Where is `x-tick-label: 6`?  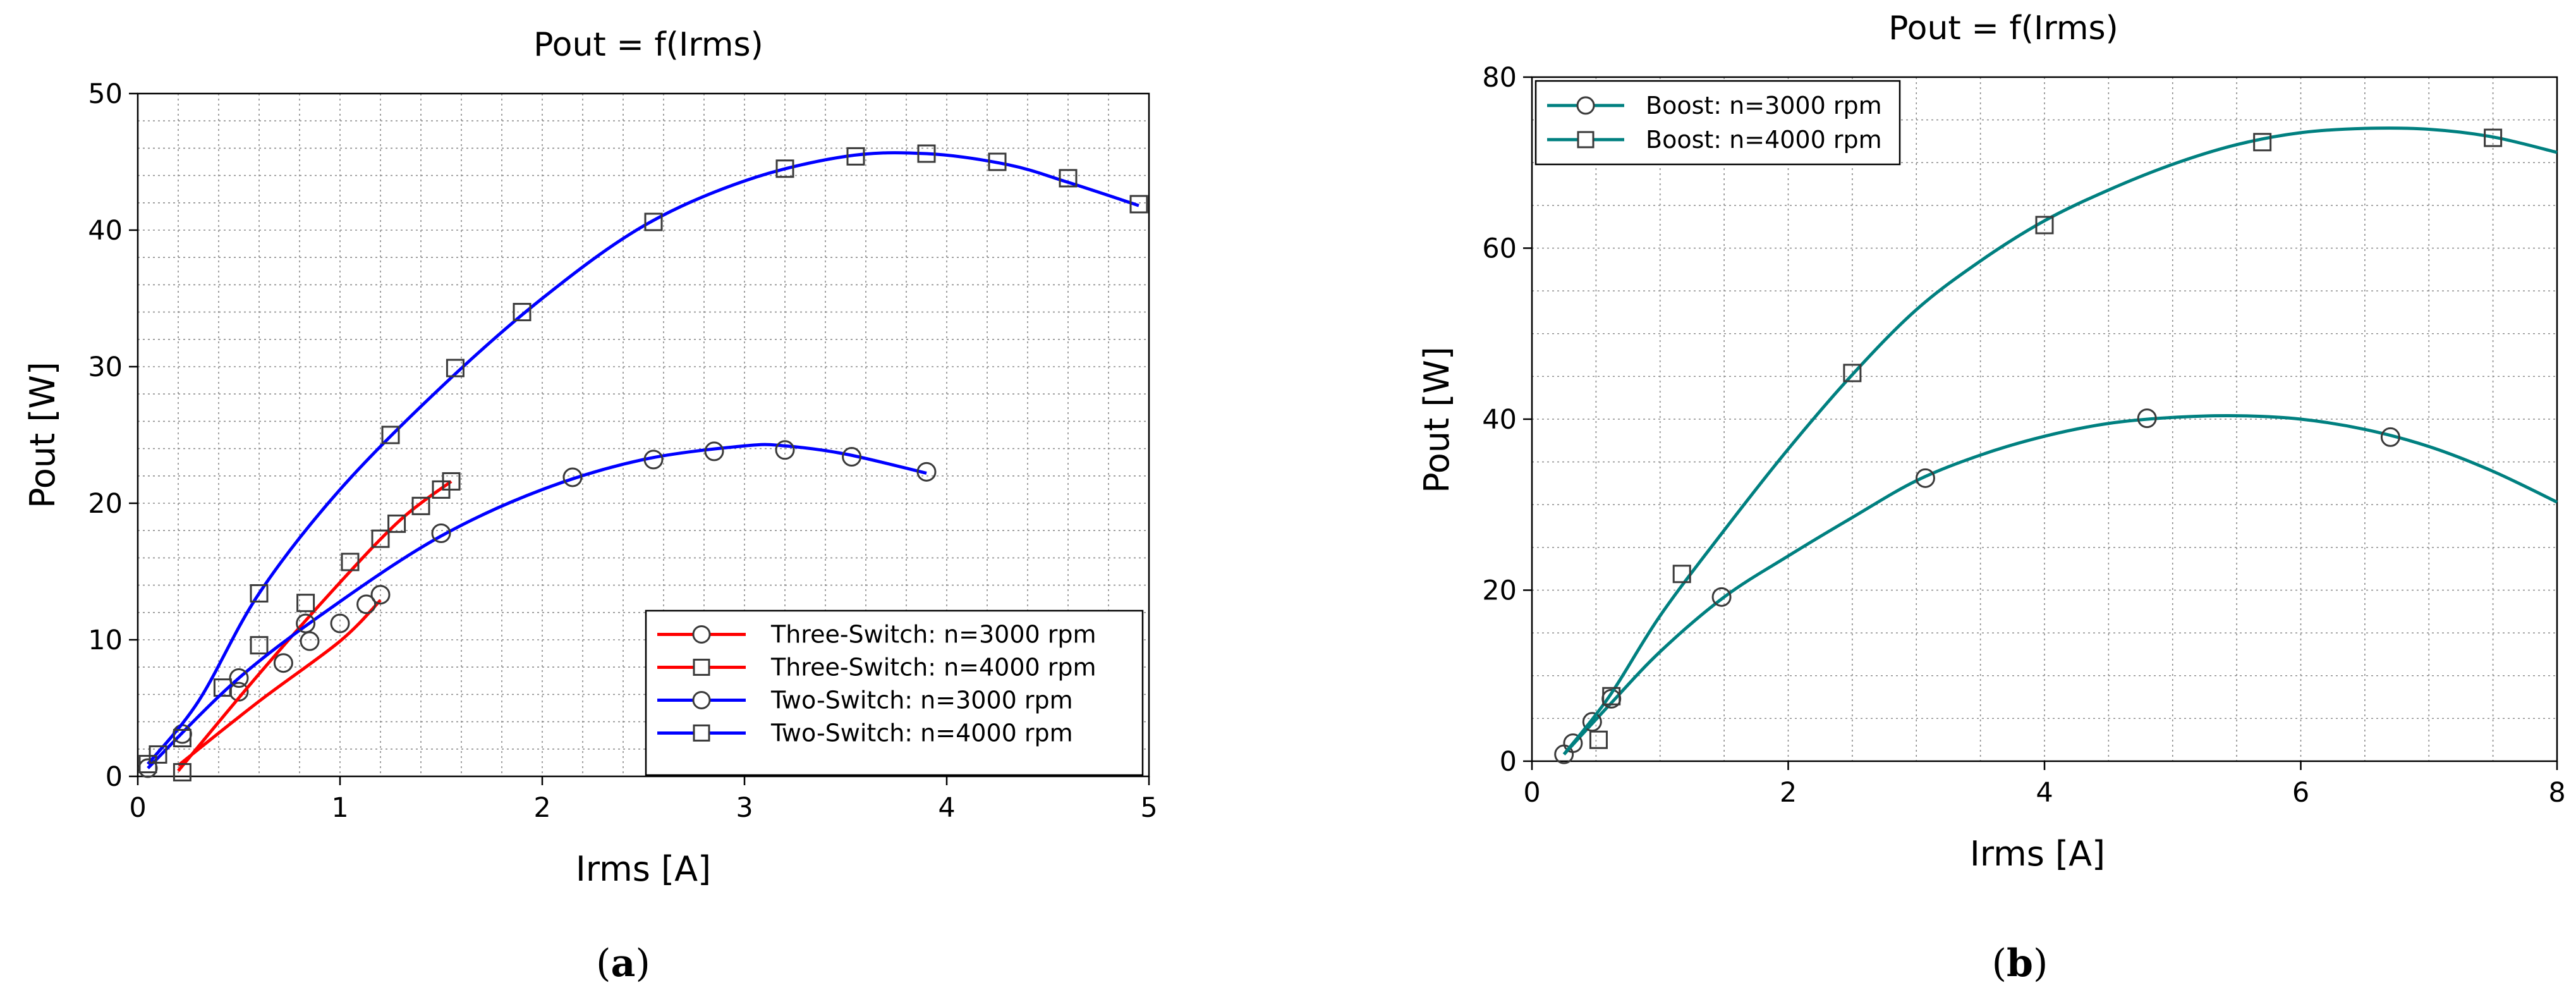
x-tick-label: 6 is located at coordinates (2300, 793).